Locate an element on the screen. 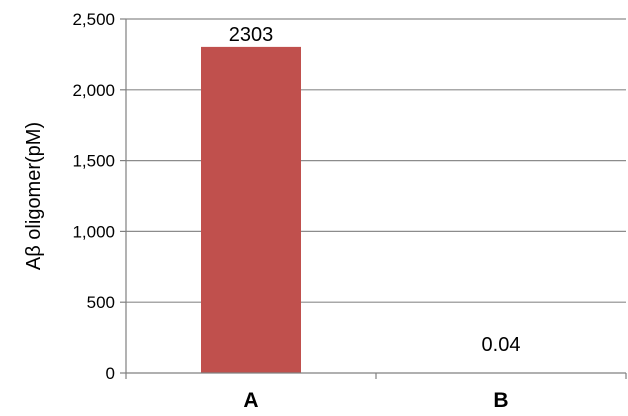 This screenshot has height=416, width=628. y-tick-label: 1,500 is located at coordinates (93, 161).